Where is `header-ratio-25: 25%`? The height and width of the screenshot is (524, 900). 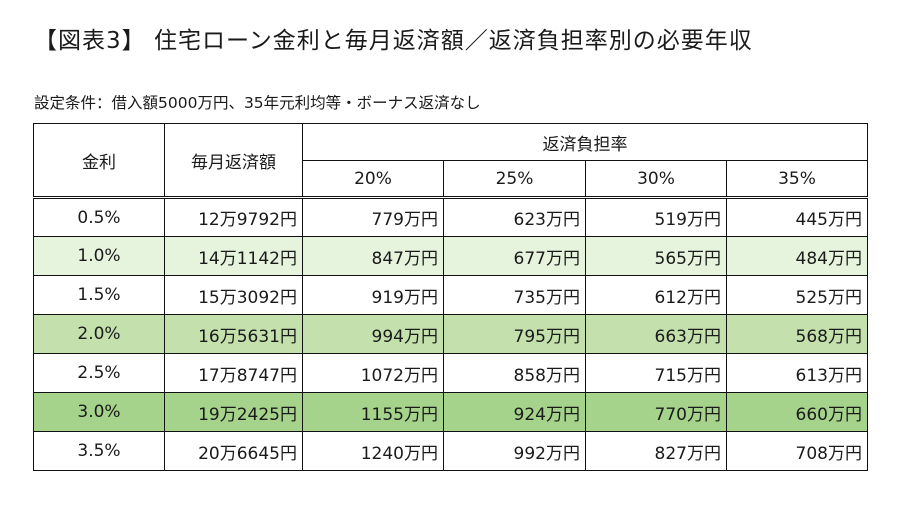 header-ratio-25: 25% is located at coordinates (514, 179).